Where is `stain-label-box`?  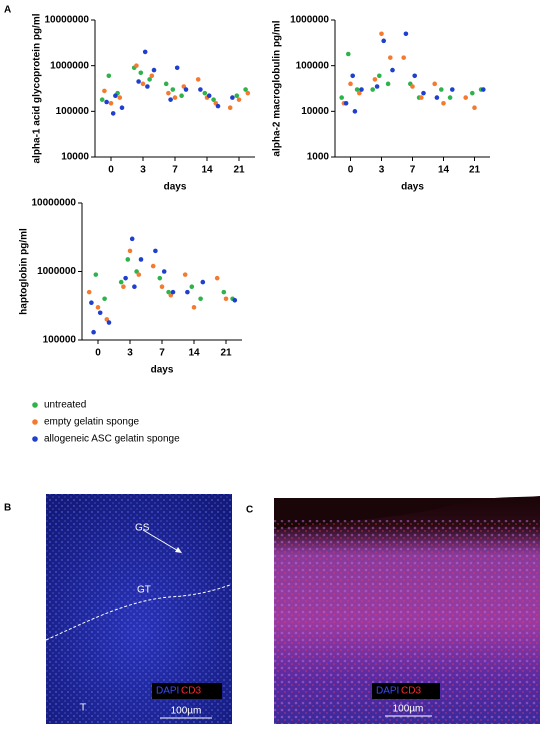 stain-label-box is located at coordinates (406, 691).